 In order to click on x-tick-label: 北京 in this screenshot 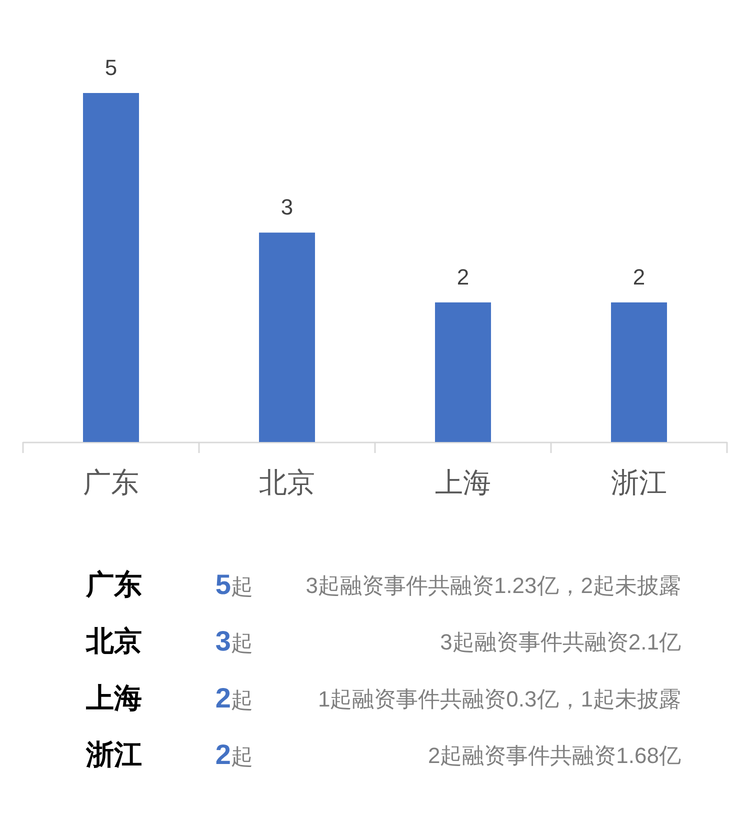, I will do `click(287, 482)`.